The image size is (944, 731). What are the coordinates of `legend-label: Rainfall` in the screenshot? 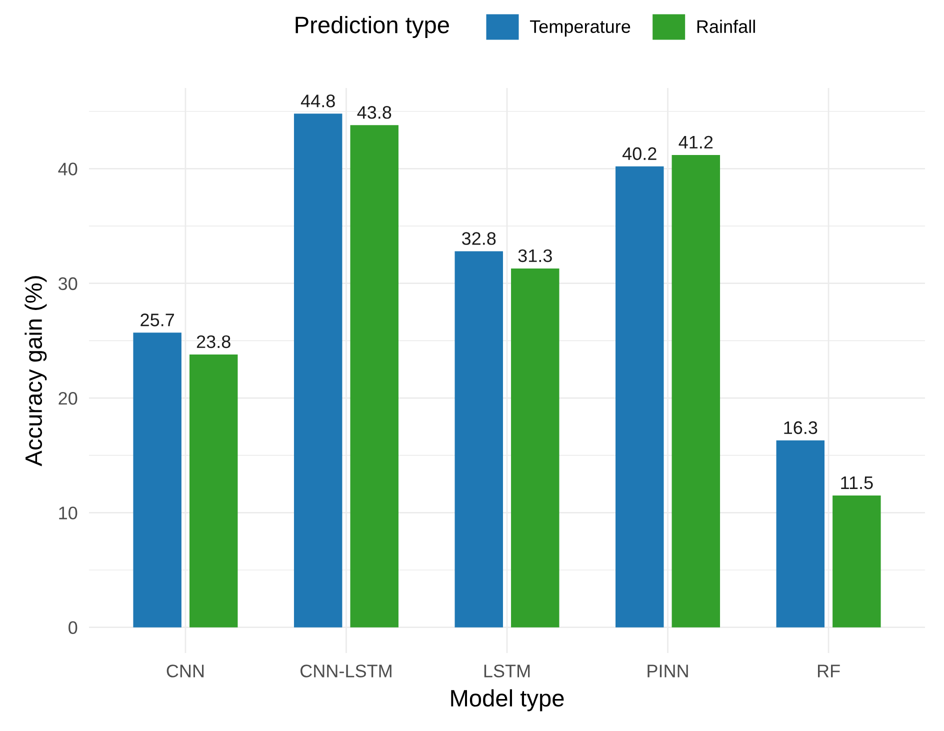 It's located at (726, 26).